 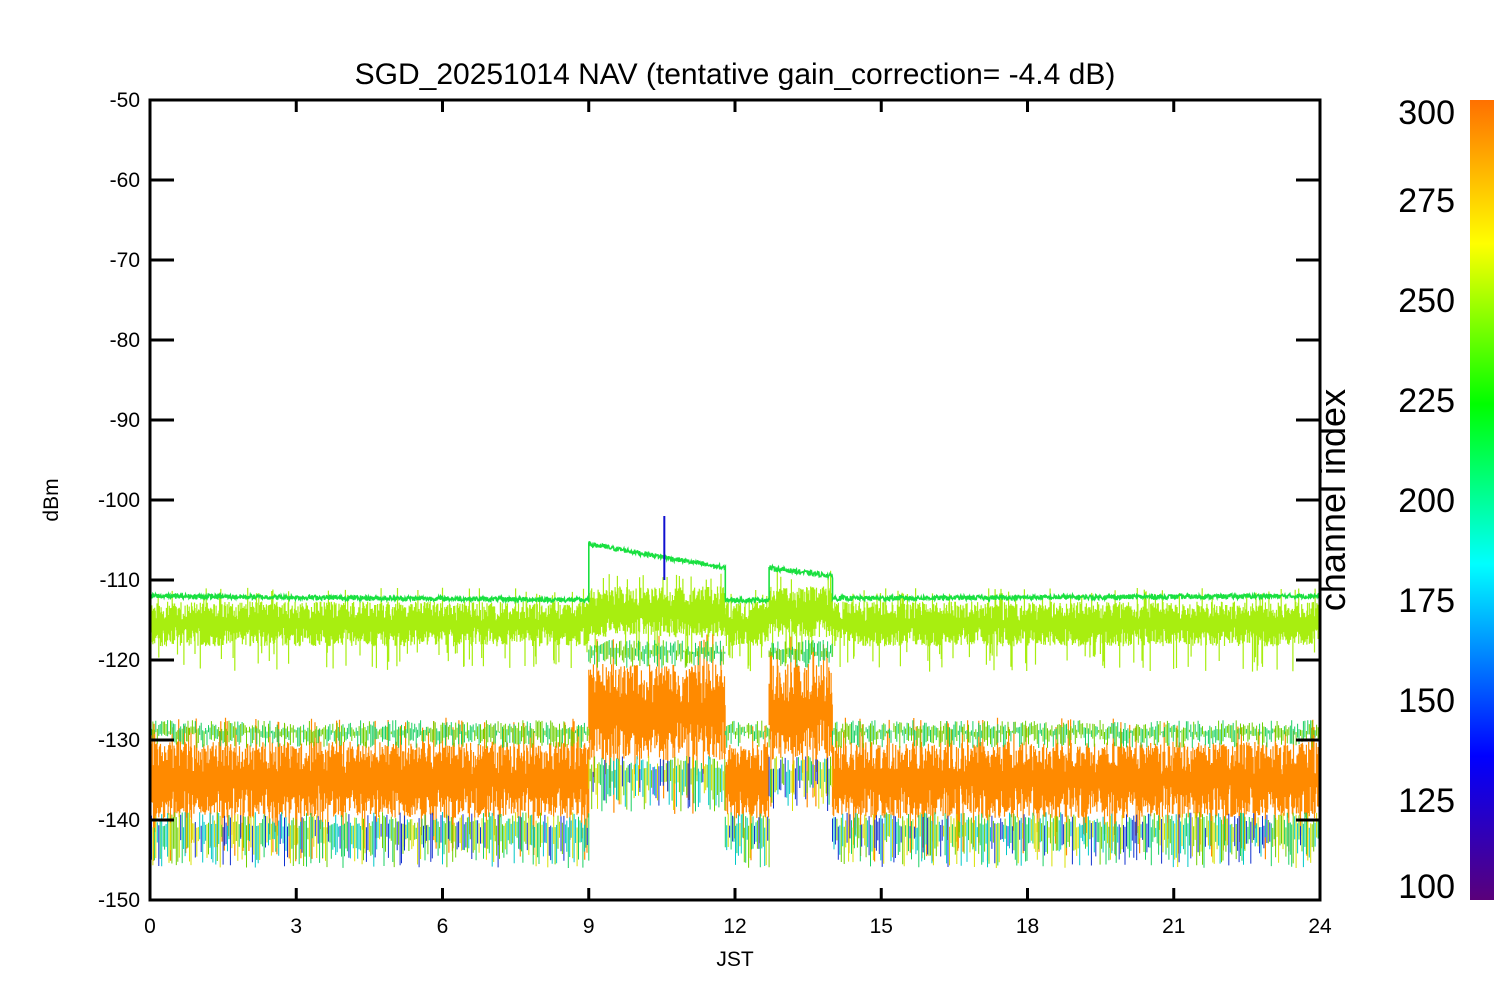 I want to click on x-tick-label: 24, so click(x=1320, y=926).